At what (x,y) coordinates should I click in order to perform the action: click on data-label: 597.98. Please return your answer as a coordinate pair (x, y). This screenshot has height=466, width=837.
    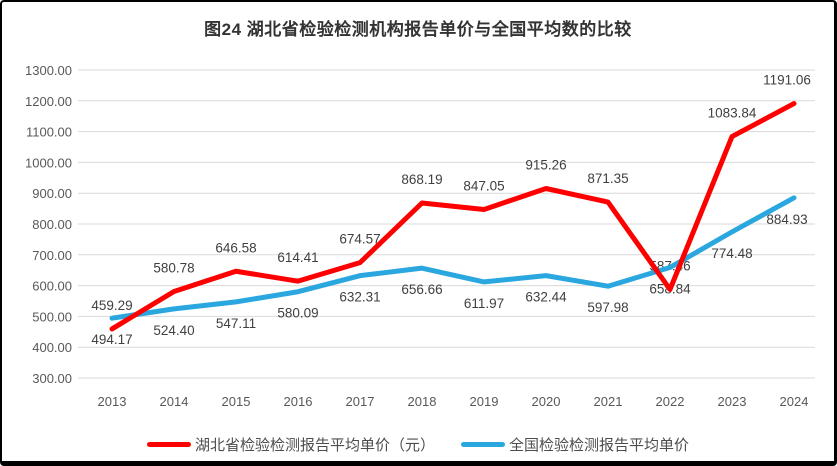
    Looking at the image, I should click on (607, 307).